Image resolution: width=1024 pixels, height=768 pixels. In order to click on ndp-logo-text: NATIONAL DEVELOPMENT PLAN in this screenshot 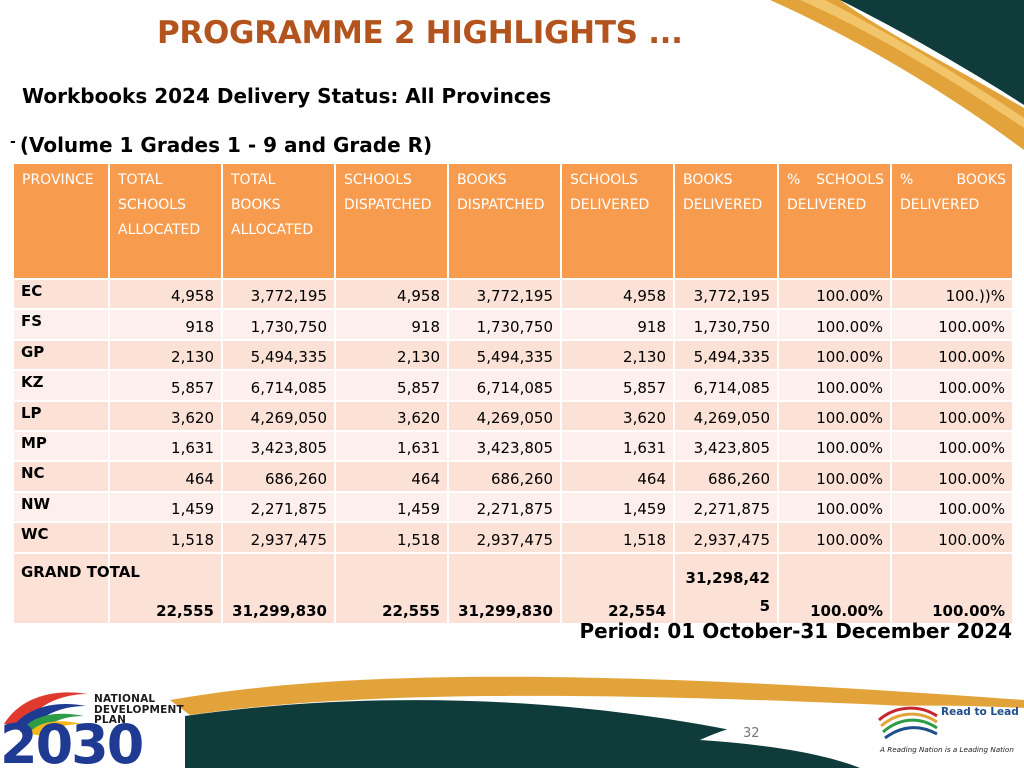, I will do `click(139, 710)`.